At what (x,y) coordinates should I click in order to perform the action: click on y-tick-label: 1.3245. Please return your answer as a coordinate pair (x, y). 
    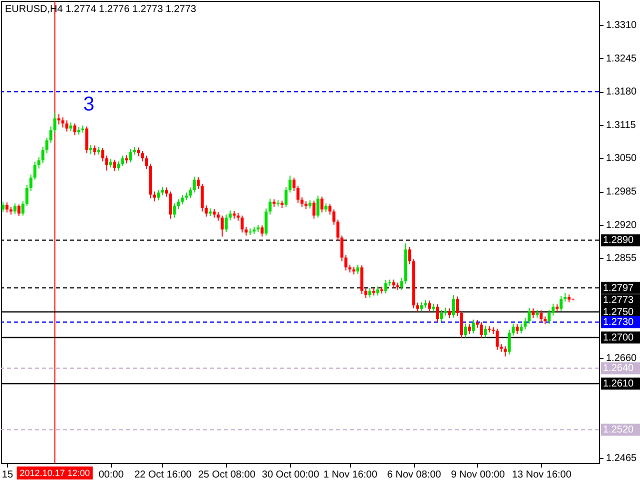
    Looking at the image, I should click on (622, 58).